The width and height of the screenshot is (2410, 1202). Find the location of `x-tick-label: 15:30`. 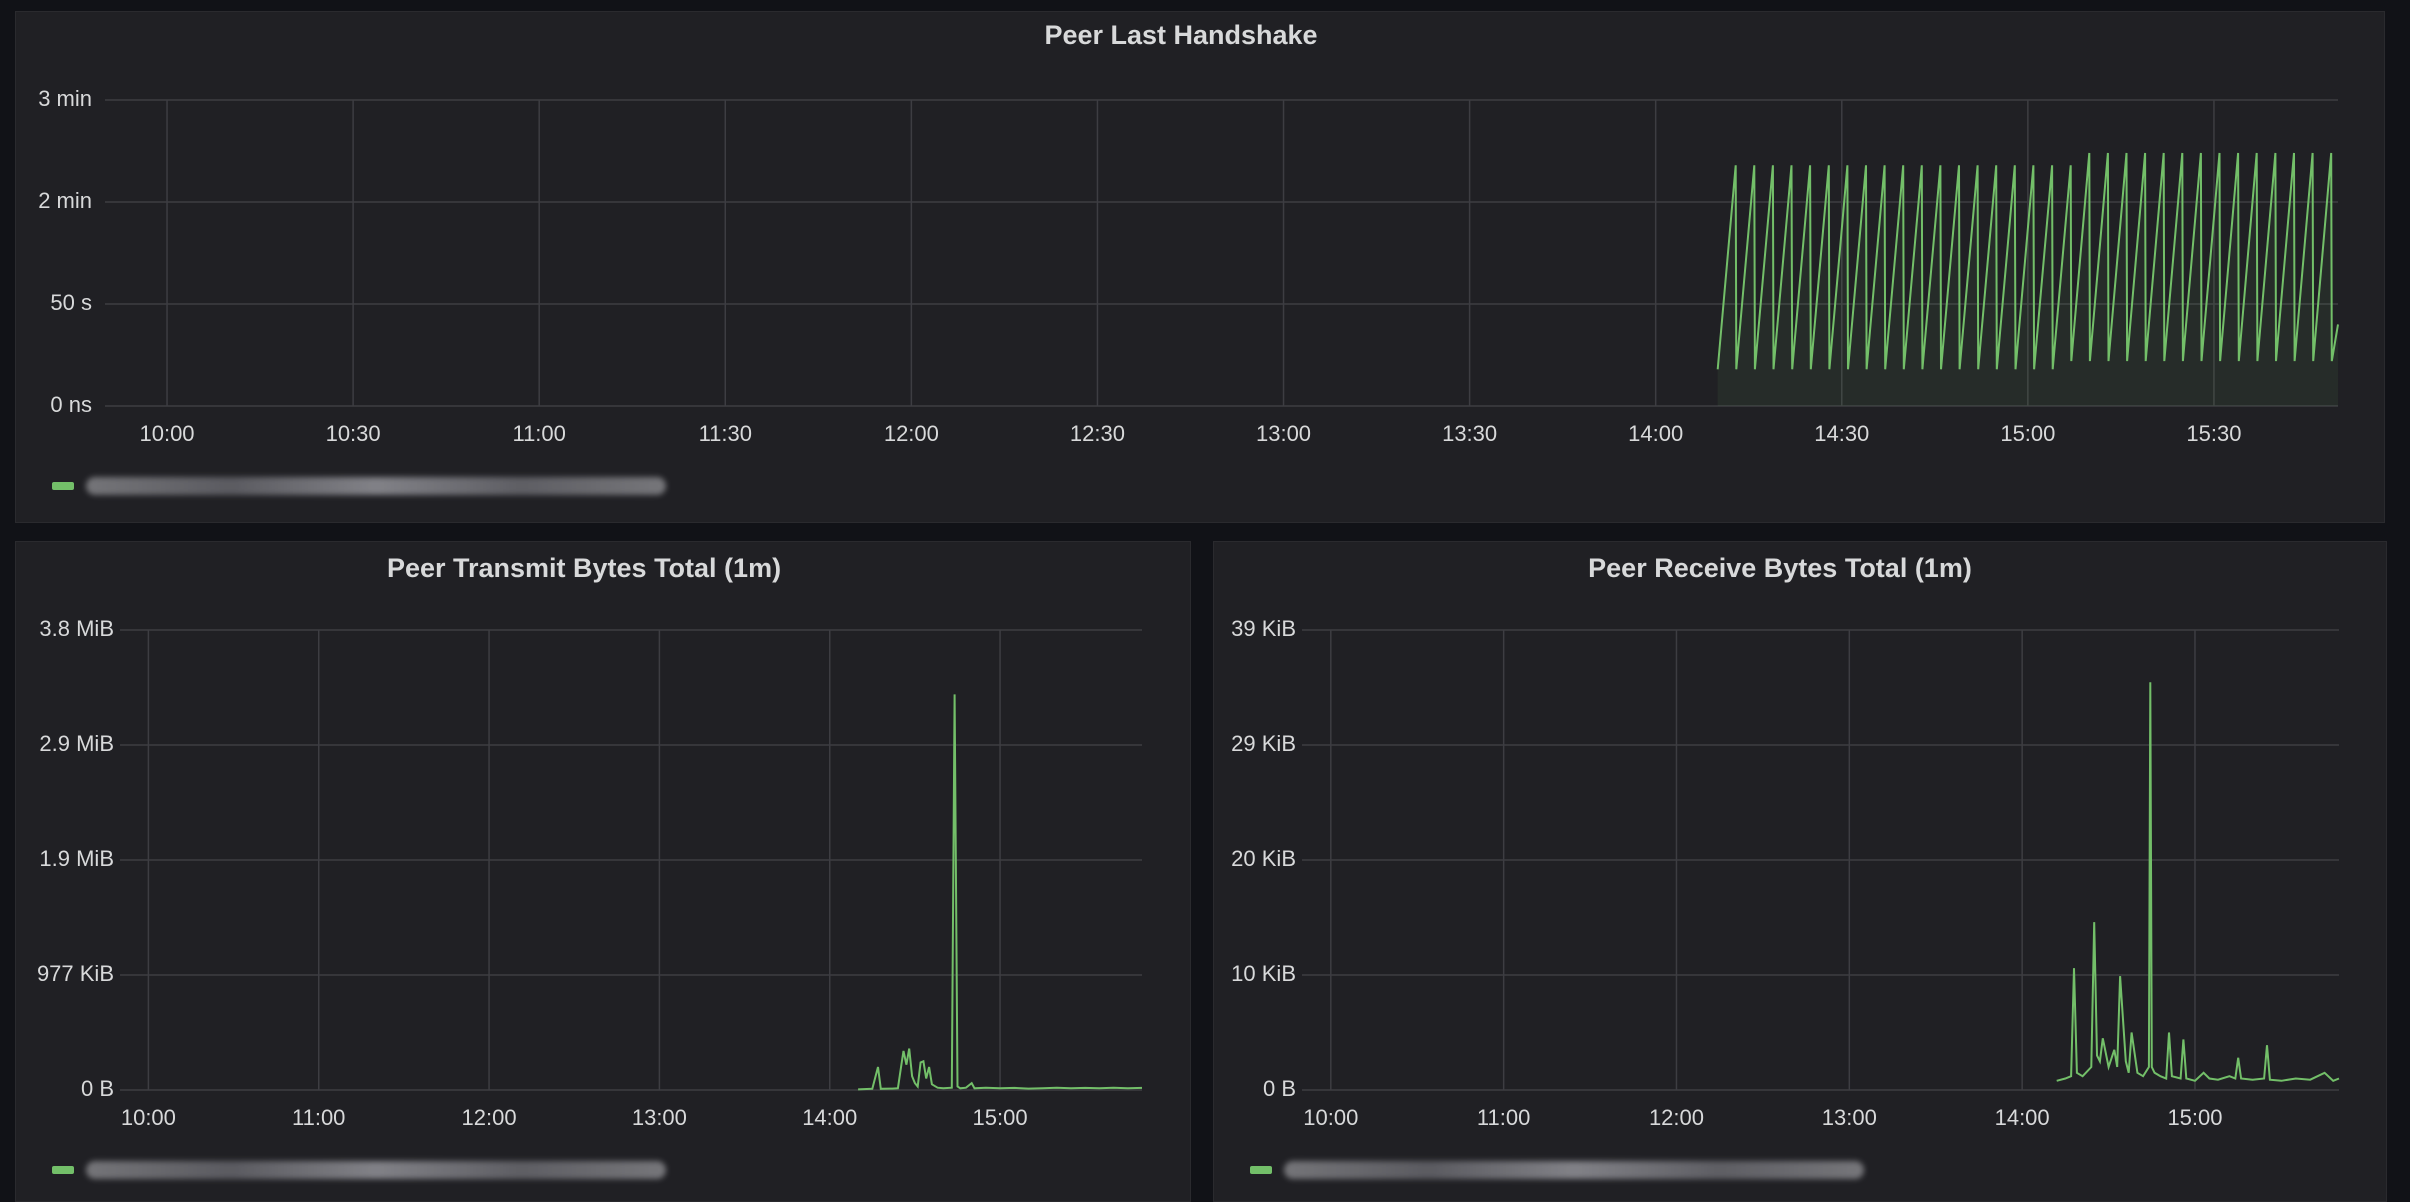

x-tick-label: 15:30 is located at coordinates (2213, 433).